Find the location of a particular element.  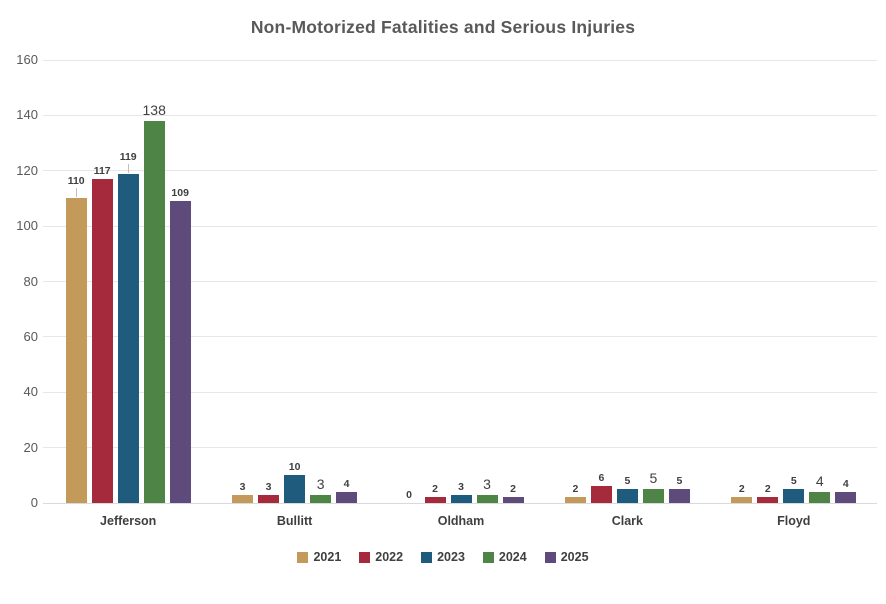

x-axis-line is located at coordinates (460, 503).